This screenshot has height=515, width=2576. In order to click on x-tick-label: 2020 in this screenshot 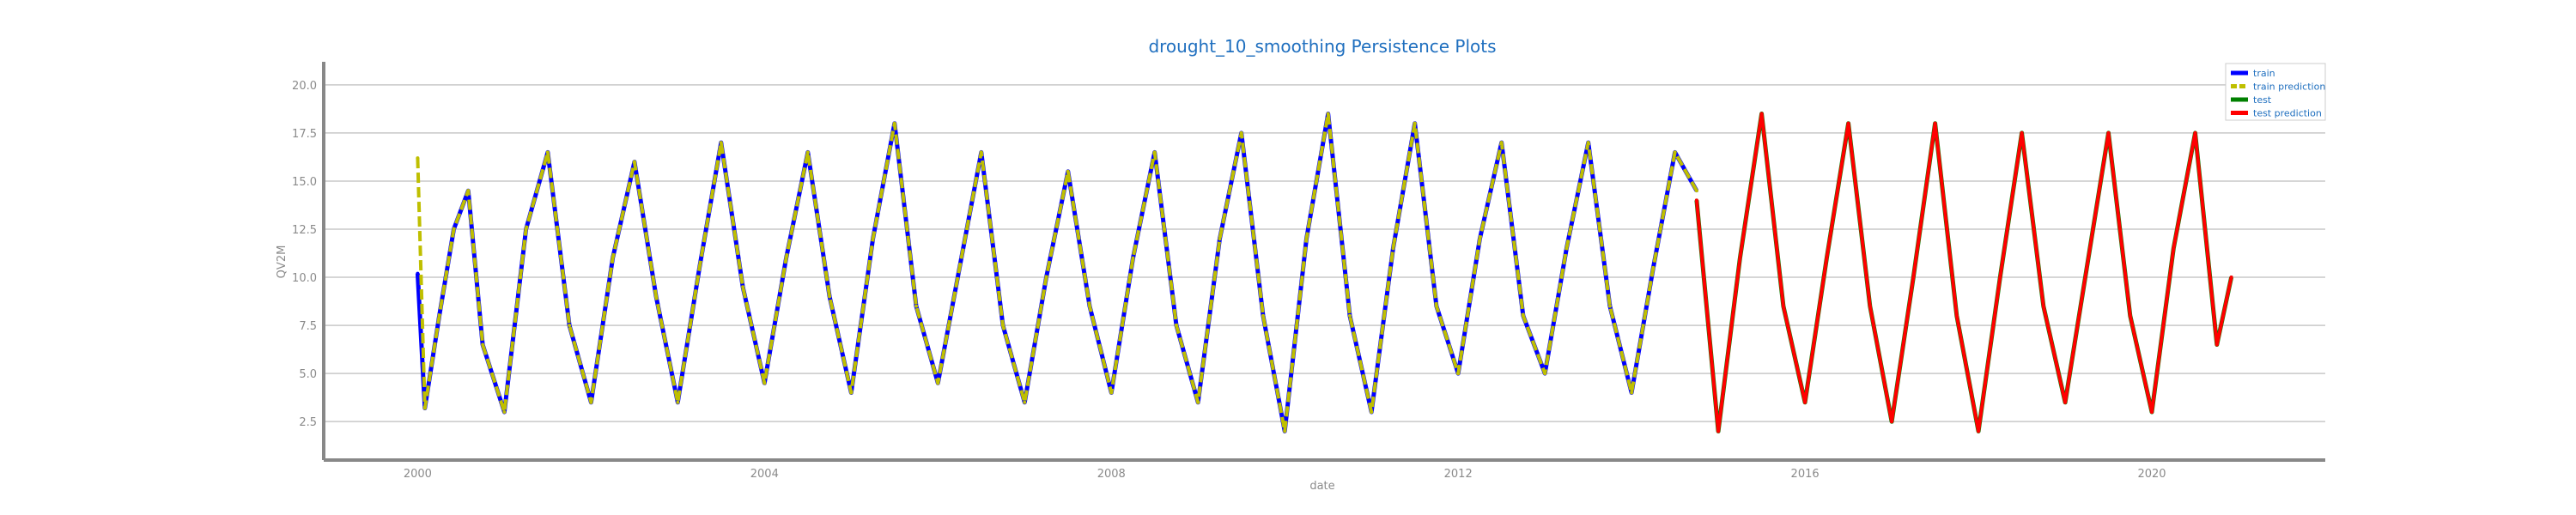, I will do `click(2151, 474)`.